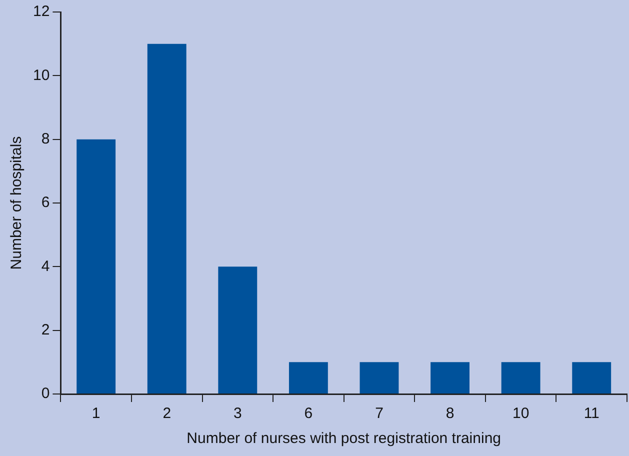  I want to click on y-tick-label: 2, so click(45, 329).